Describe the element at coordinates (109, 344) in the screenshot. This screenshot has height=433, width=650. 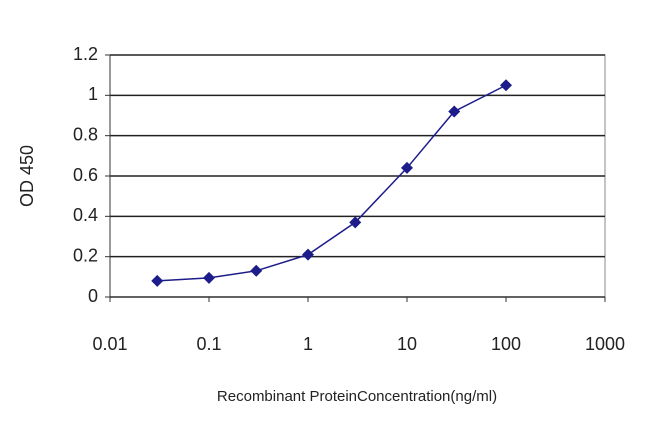
I see `x-tick-label: 0.01` at that location.